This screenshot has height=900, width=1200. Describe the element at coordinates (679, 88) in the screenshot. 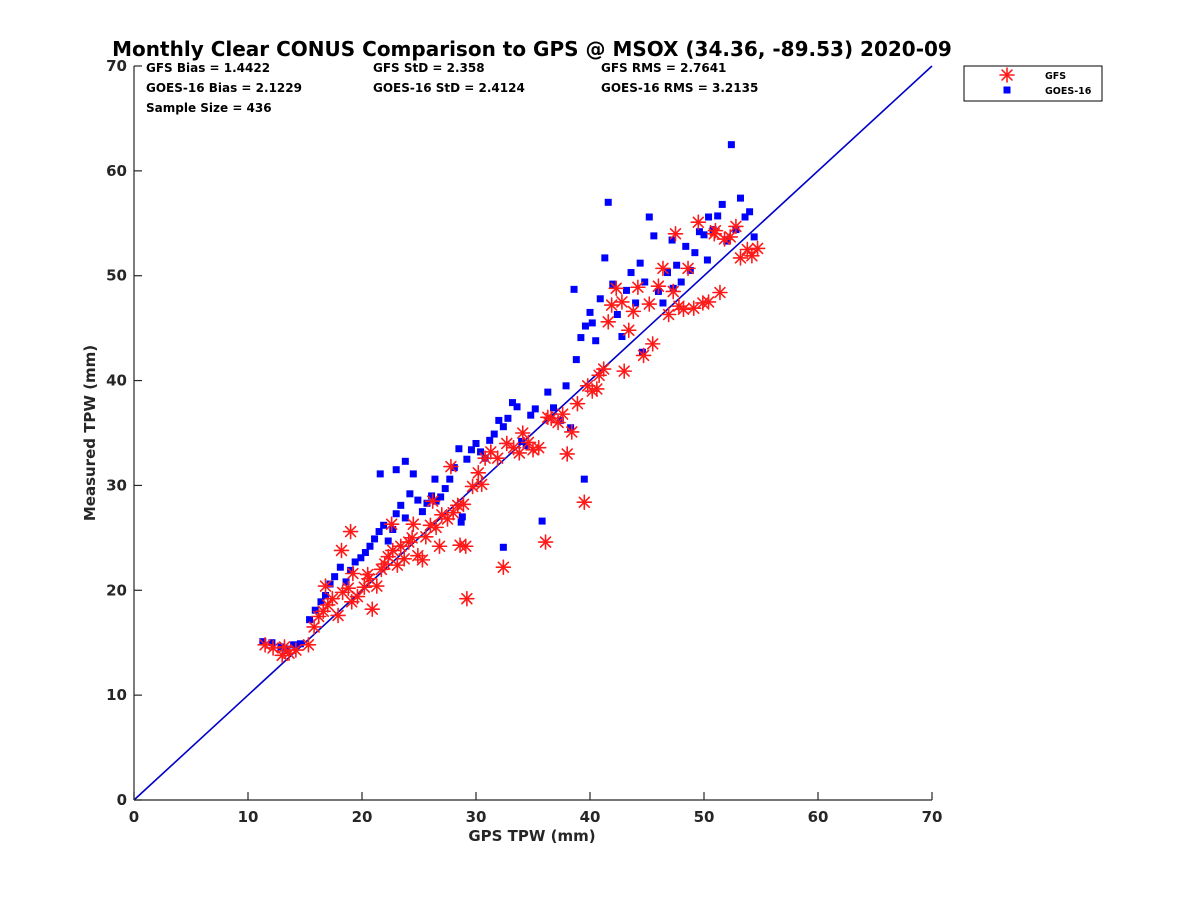

I see `stat-goes16-rms: GOES-16 RMS = 3.2135` at that location.